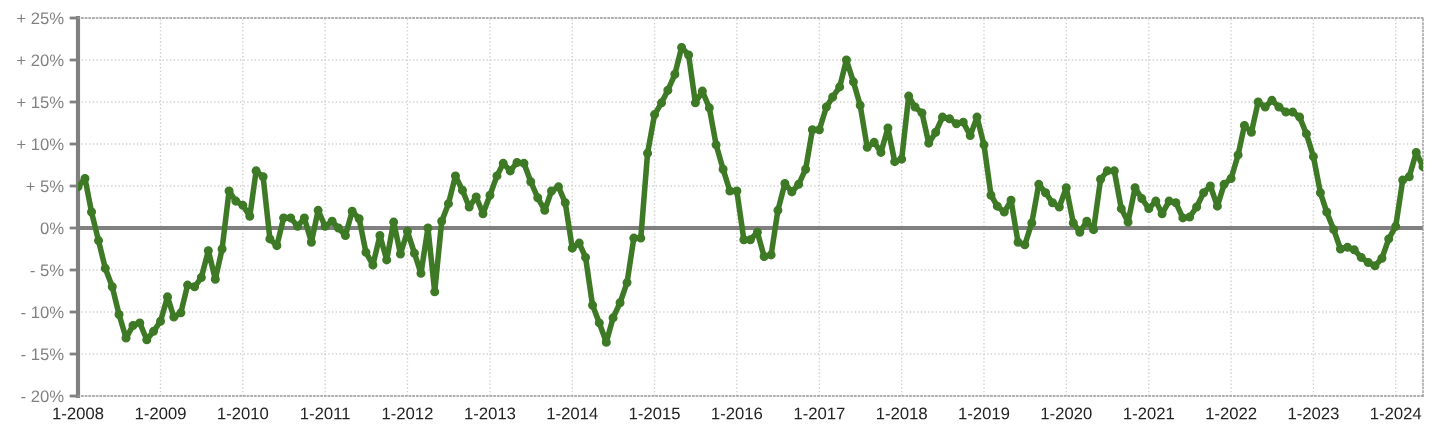 Image resolution: width=1437 pixels, height=428 pixels. I want to click on x-tick-label: 1-2018, so click(902, 413).